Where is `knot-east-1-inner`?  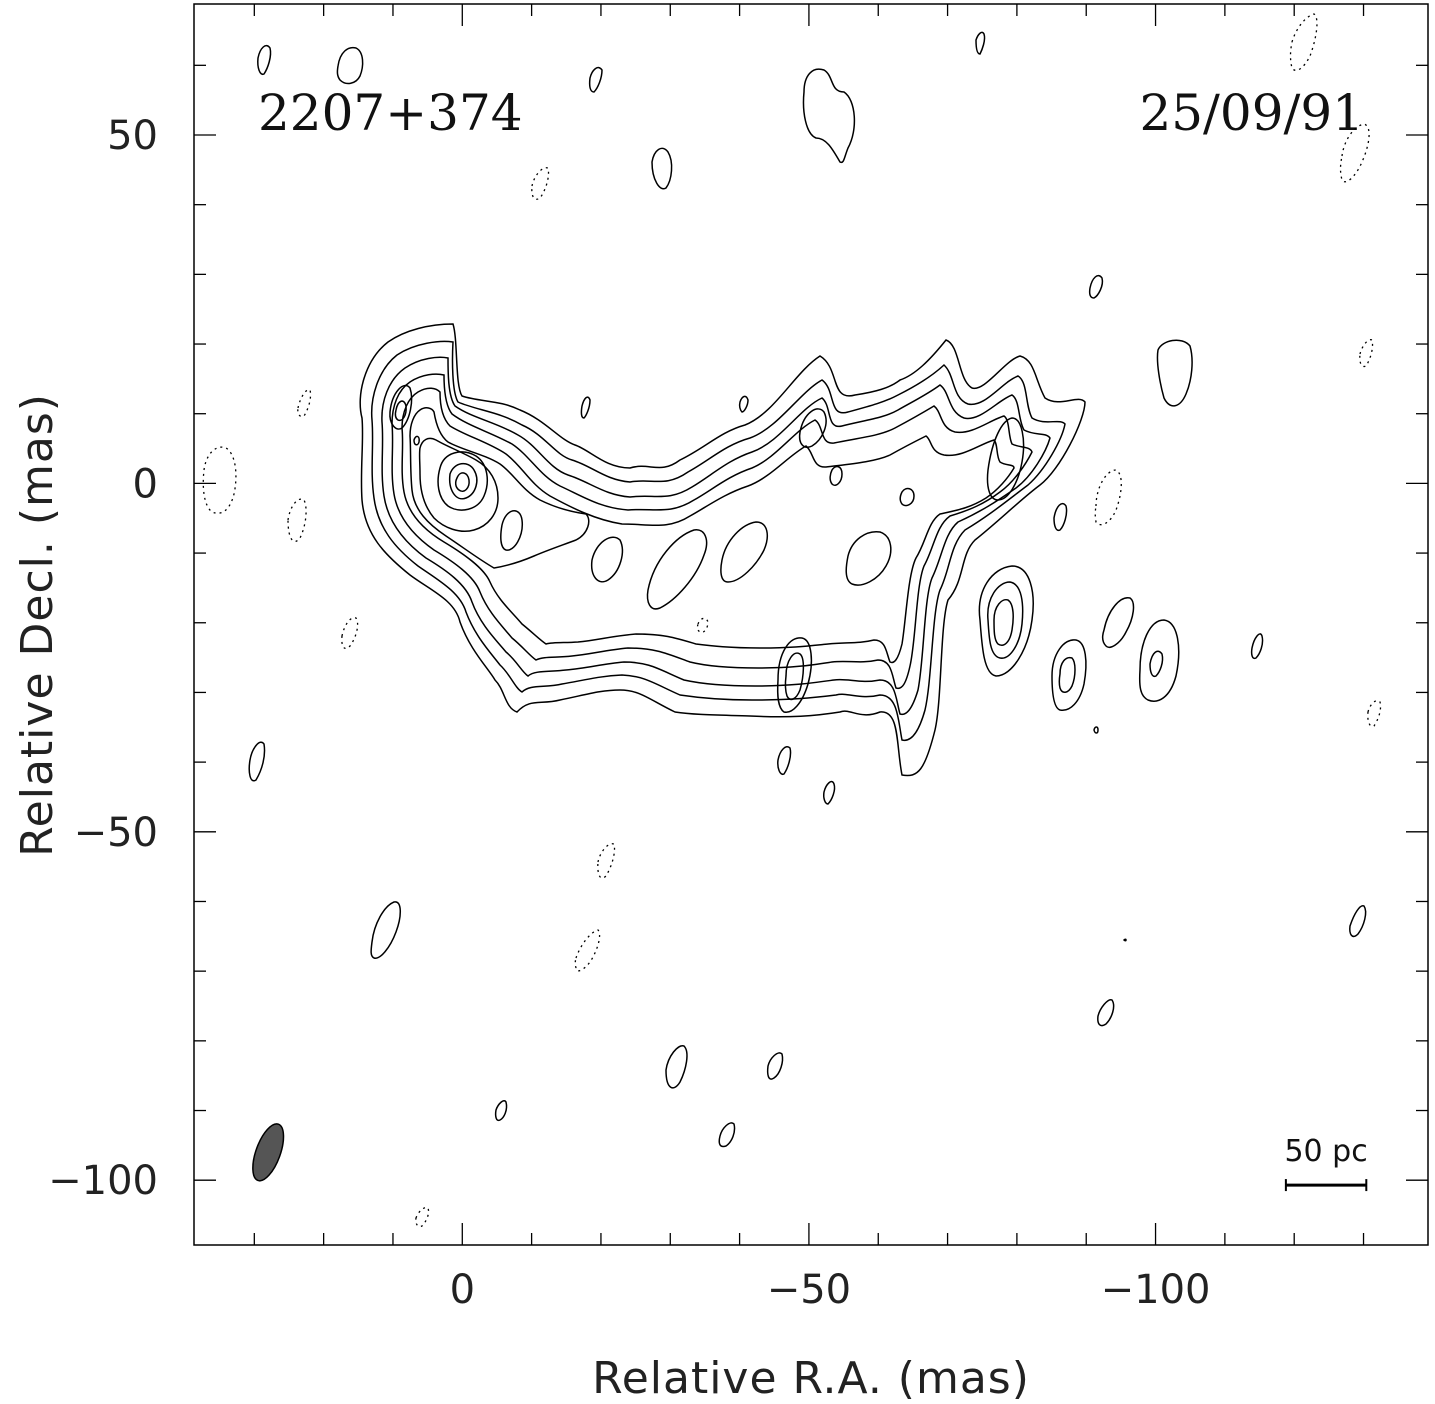 knot-east-1-inner is located at coordinates (1005, 620).